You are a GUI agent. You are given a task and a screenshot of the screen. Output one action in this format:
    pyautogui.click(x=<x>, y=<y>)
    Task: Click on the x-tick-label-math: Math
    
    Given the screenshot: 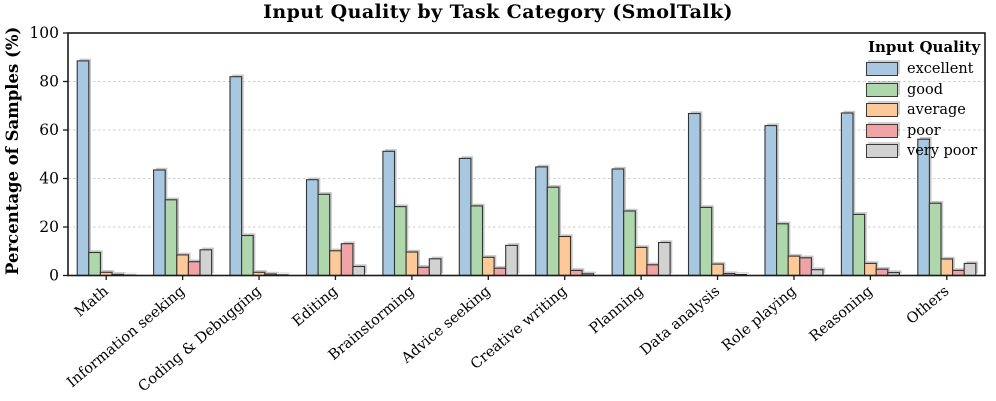 What is the action you would take?
    pyautogui.click(x=92, y=301)
    